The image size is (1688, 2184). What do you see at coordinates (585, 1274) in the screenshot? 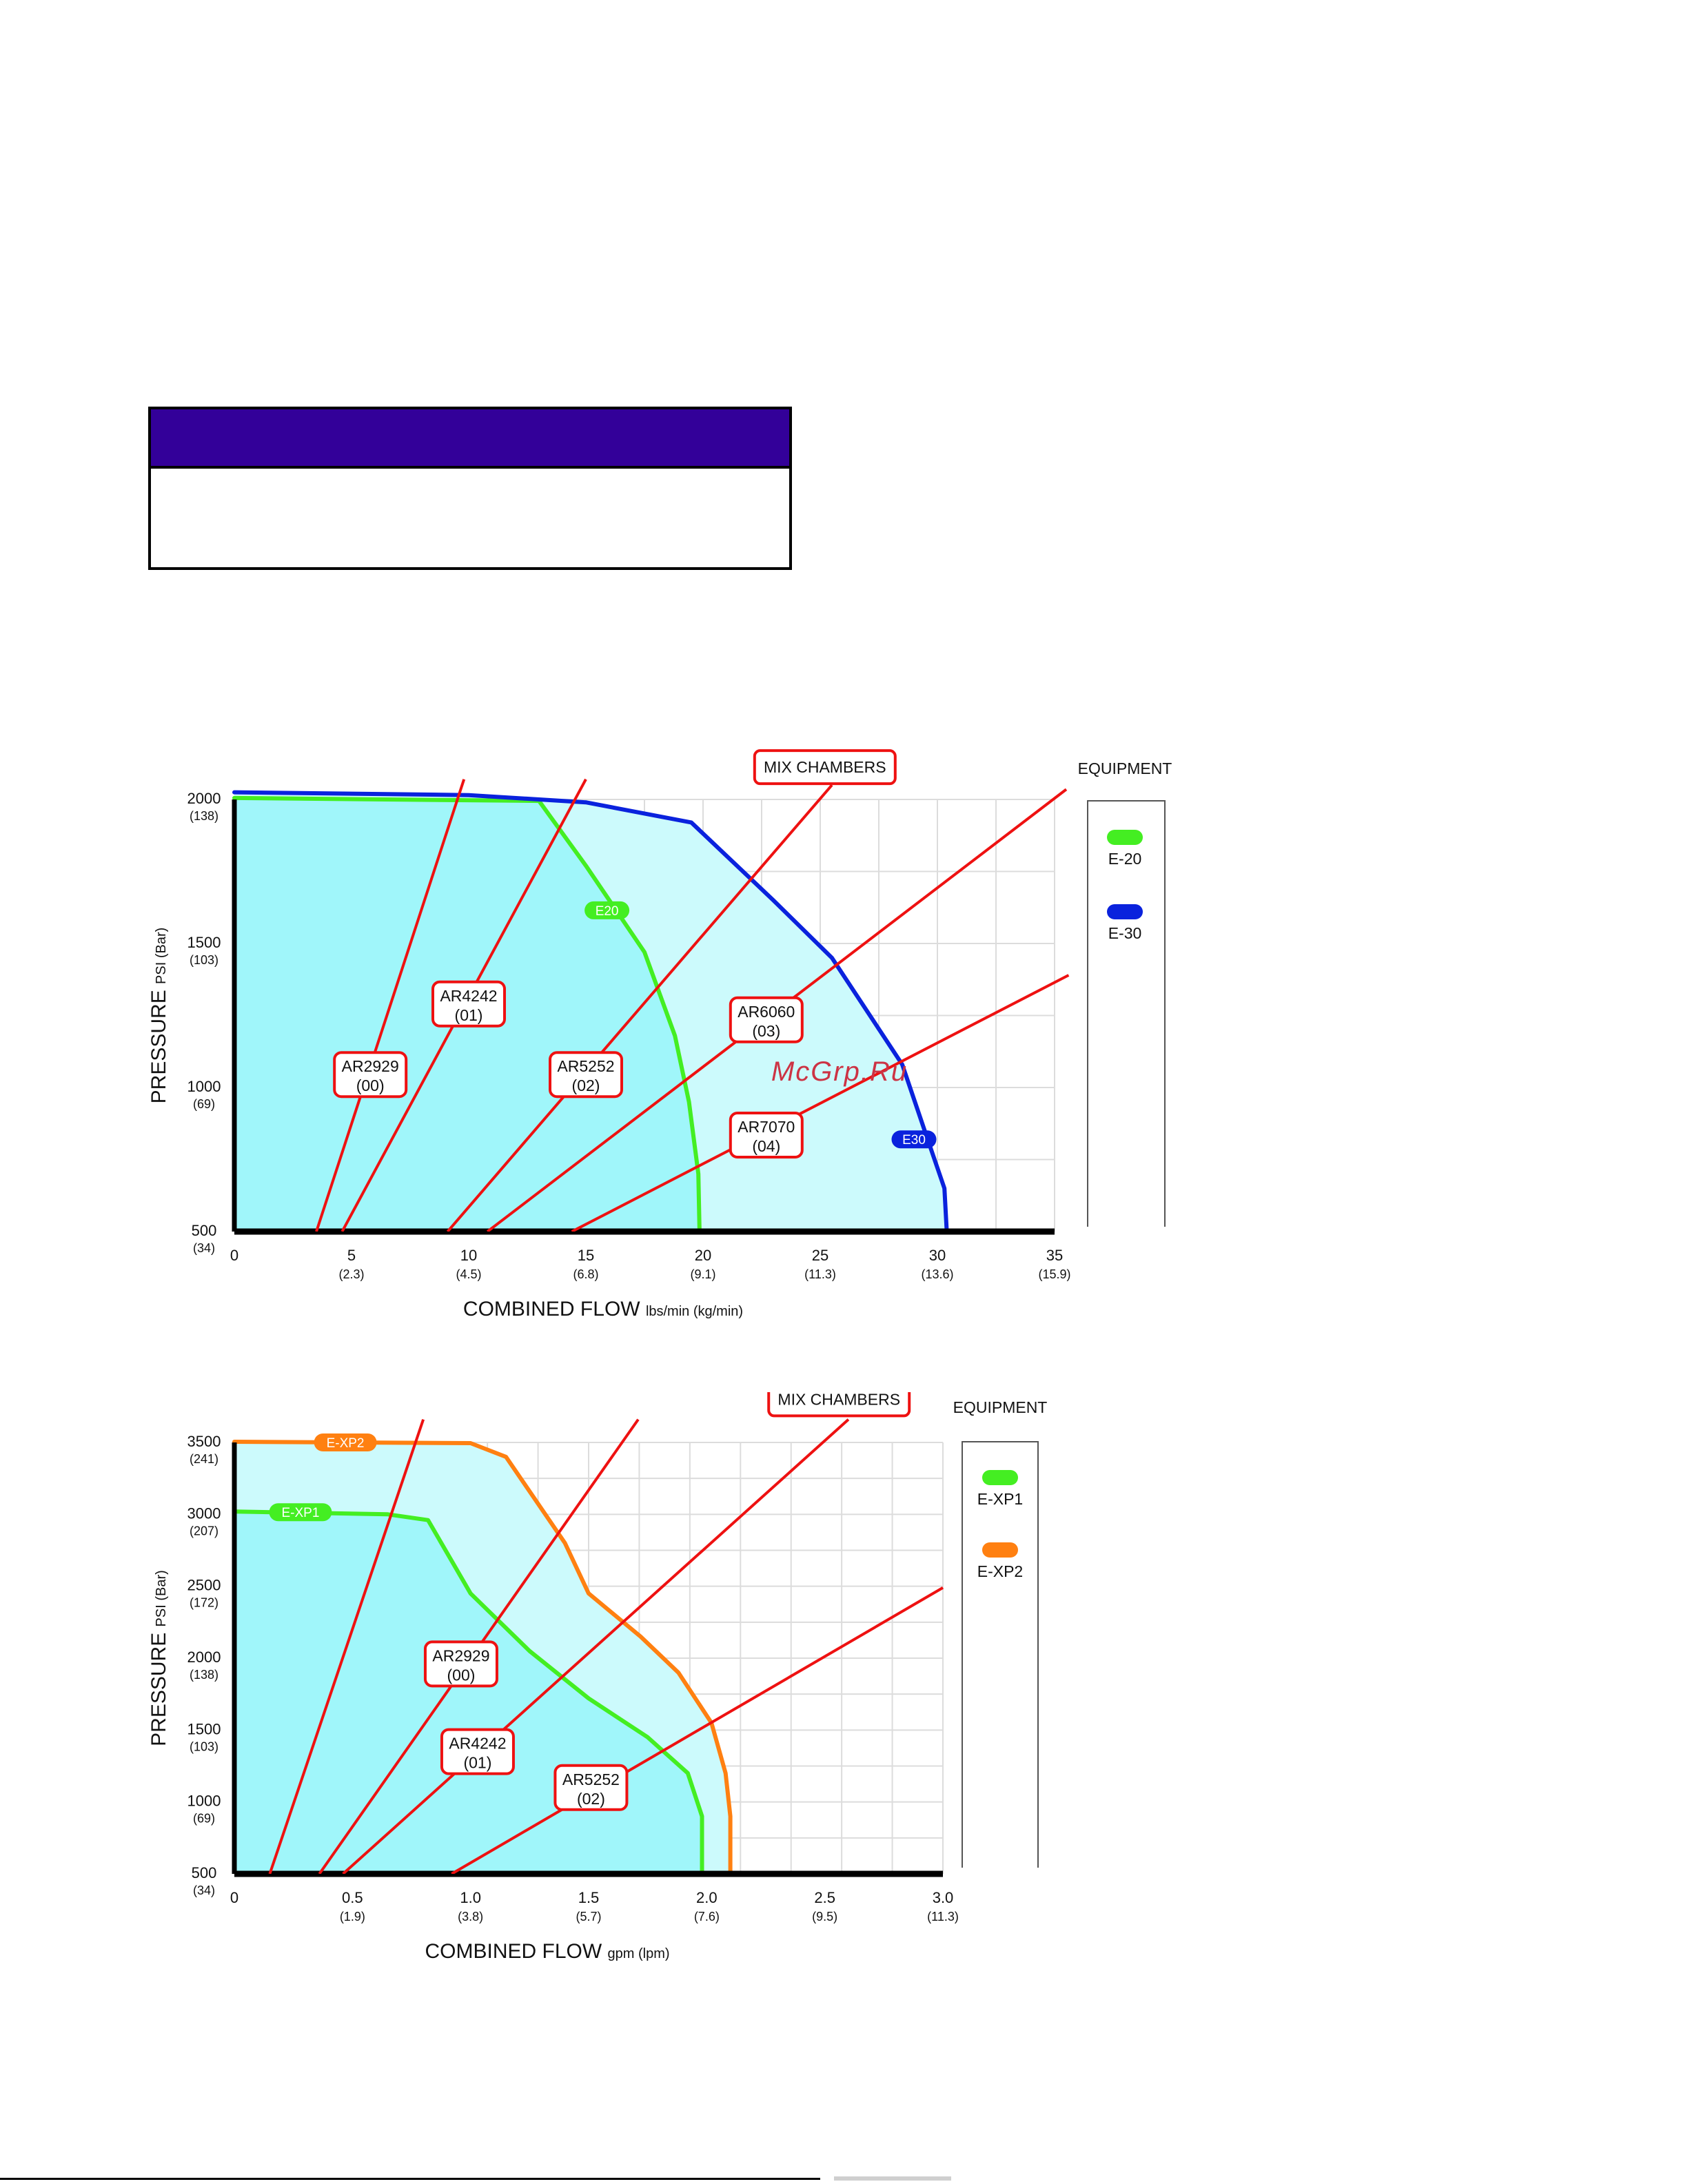
I see `x-tick-sublabel: (6.8)` at bounding box center [585, 1274].